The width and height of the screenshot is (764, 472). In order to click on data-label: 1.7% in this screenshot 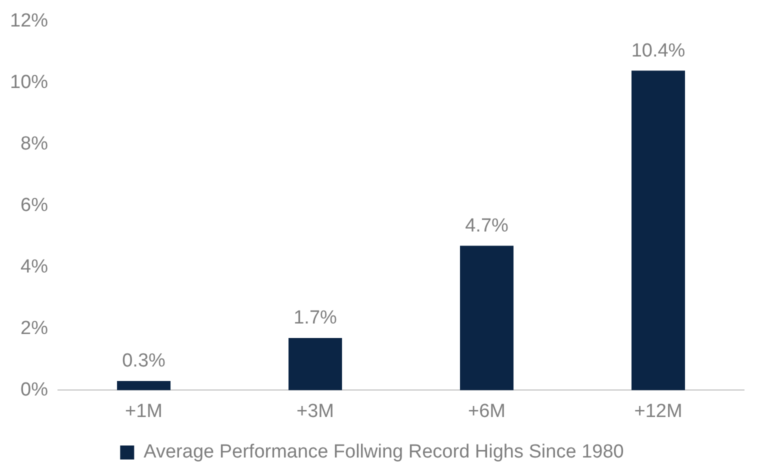, I will do `click(316, 318)`.